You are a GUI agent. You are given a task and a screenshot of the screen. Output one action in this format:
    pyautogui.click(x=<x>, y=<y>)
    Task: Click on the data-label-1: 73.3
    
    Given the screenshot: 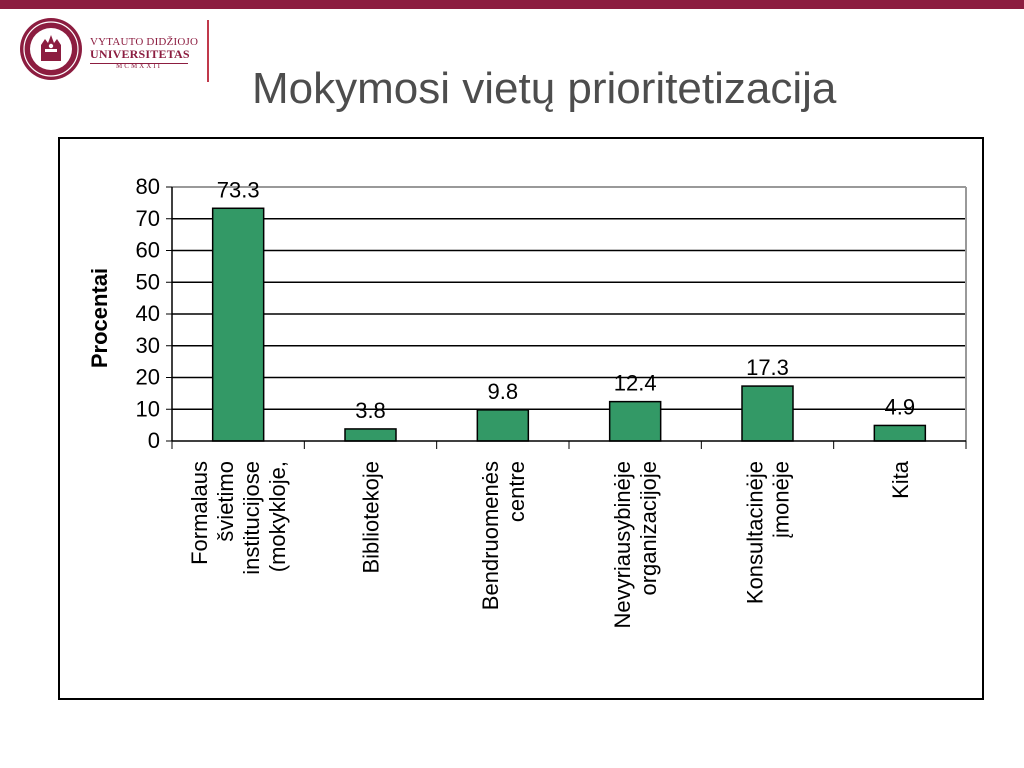 What is the action you would take?
    pyautogui.click(x=238, y=189)
    